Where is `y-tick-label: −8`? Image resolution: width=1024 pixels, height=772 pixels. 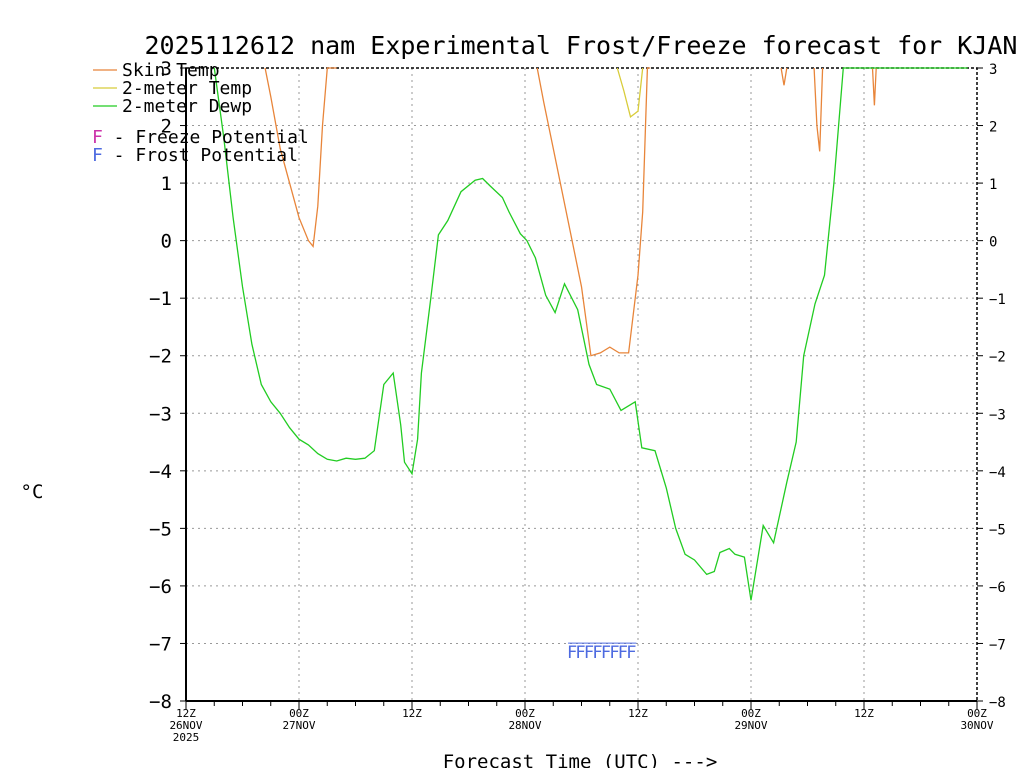
y-tick-label: −8 is located at coordinates (160, 702).